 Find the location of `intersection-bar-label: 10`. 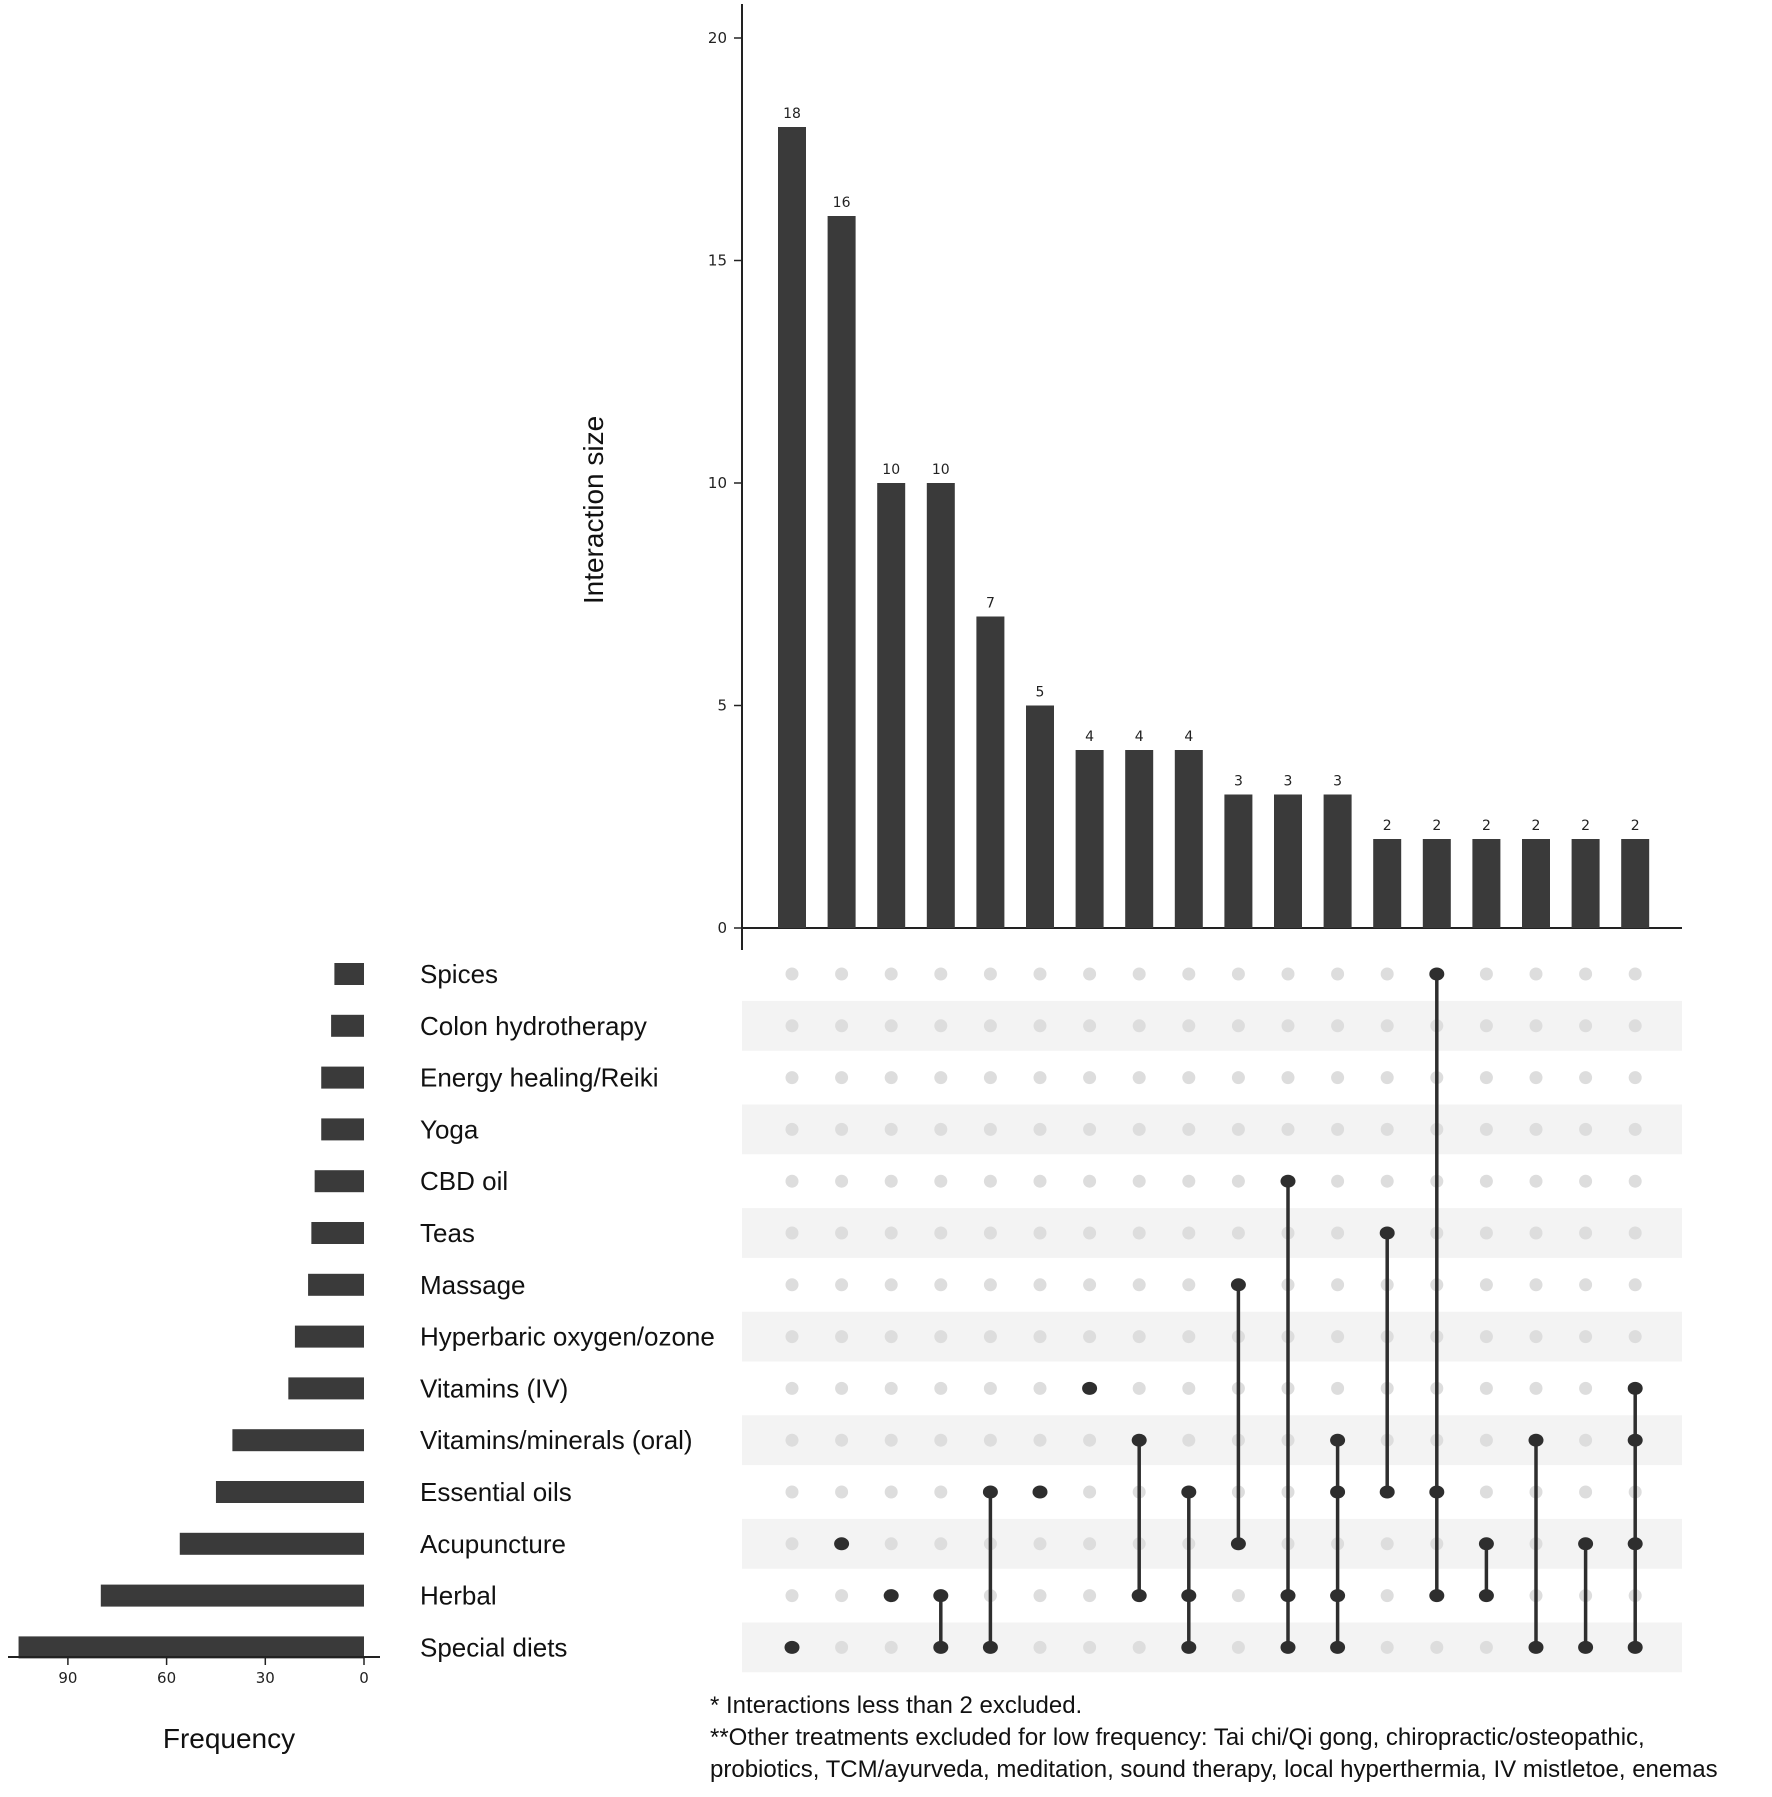

intersection-bar-label: 10 is located at coordinates (941, 470).